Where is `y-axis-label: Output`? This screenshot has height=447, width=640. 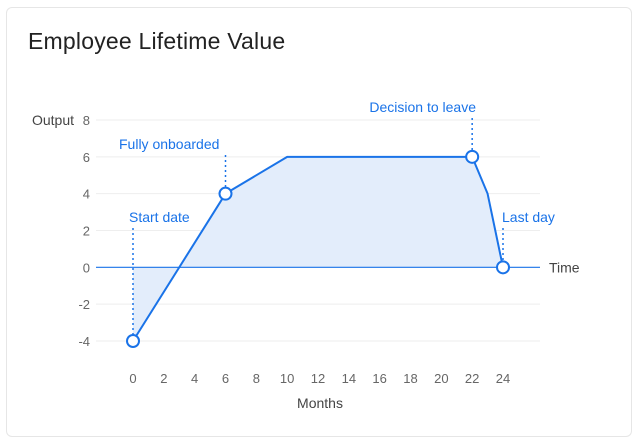
y-axis-label: Output is located at coordinates (53, 120).